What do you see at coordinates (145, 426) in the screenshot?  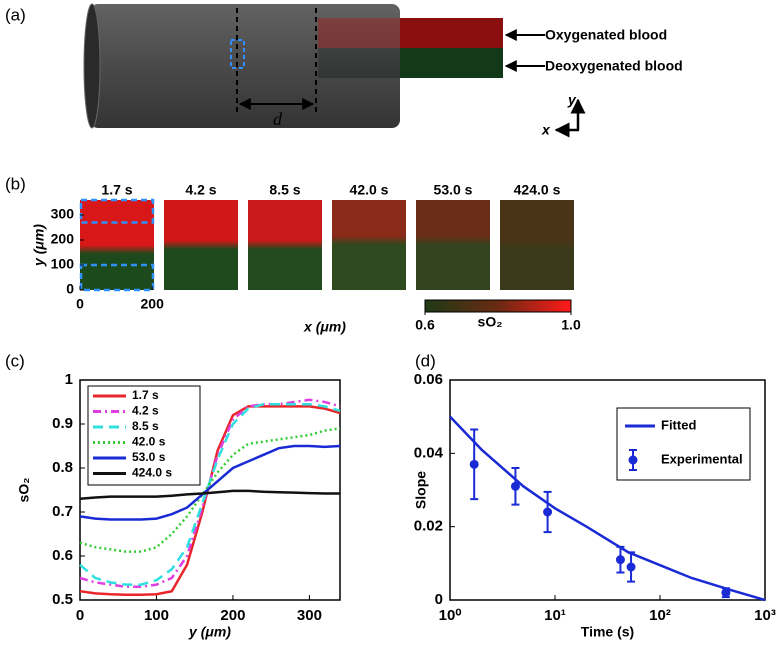 I see `legend-label: 8.5 s` at bounding box center [145, 426].